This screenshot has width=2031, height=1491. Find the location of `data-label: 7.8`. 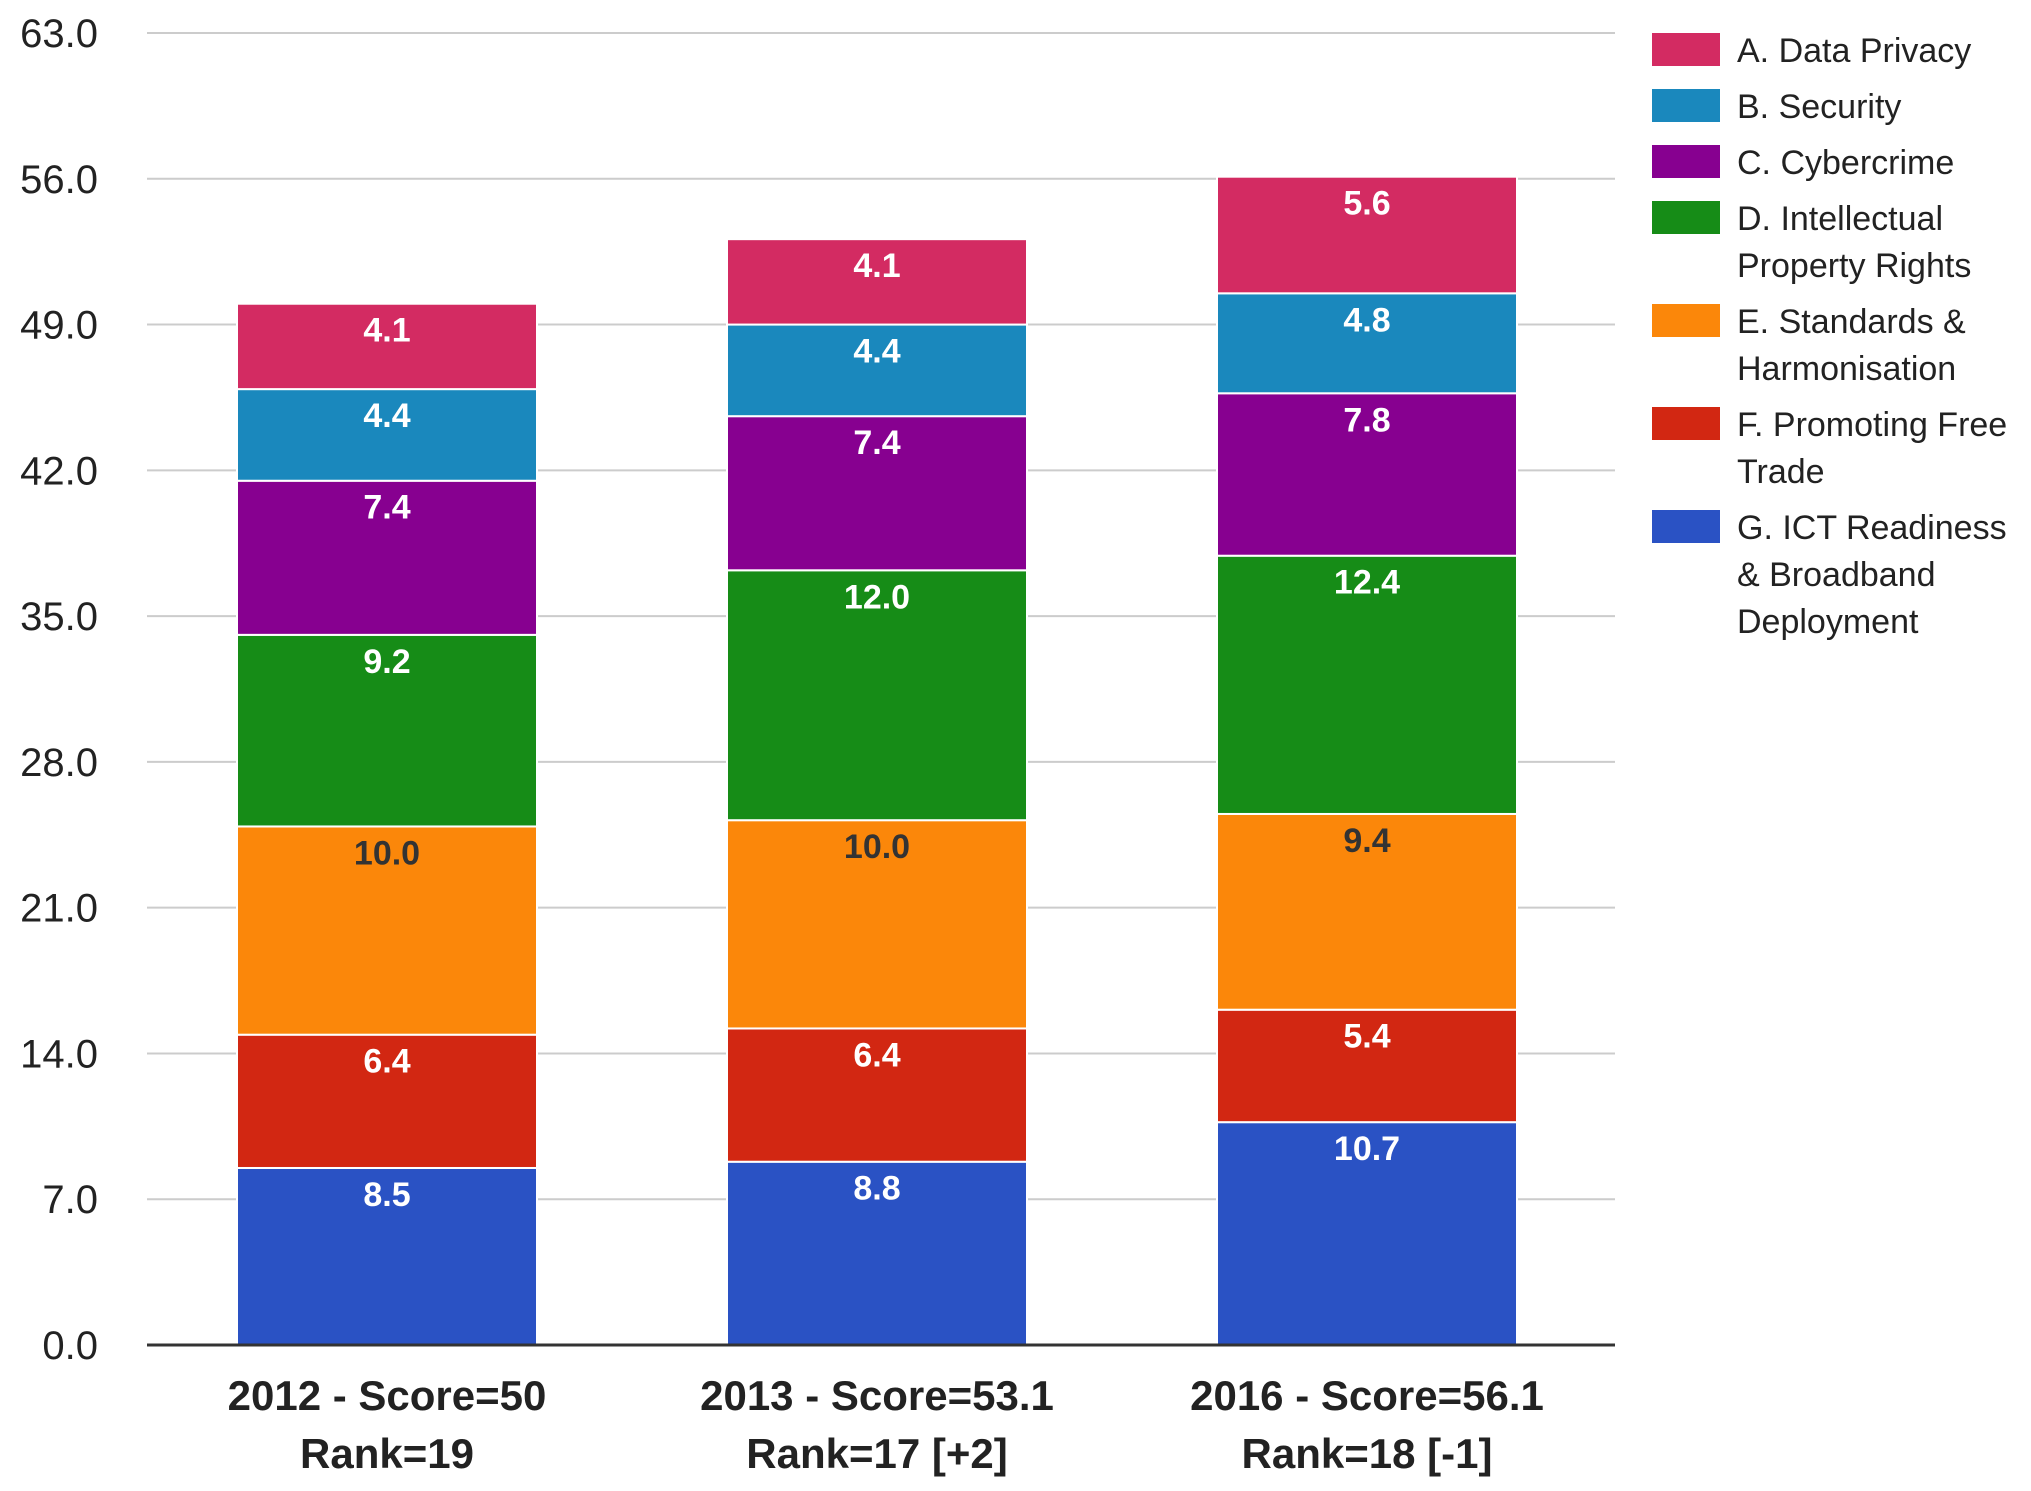

data-label: 7.8 is located at coordinates (1366, 420).